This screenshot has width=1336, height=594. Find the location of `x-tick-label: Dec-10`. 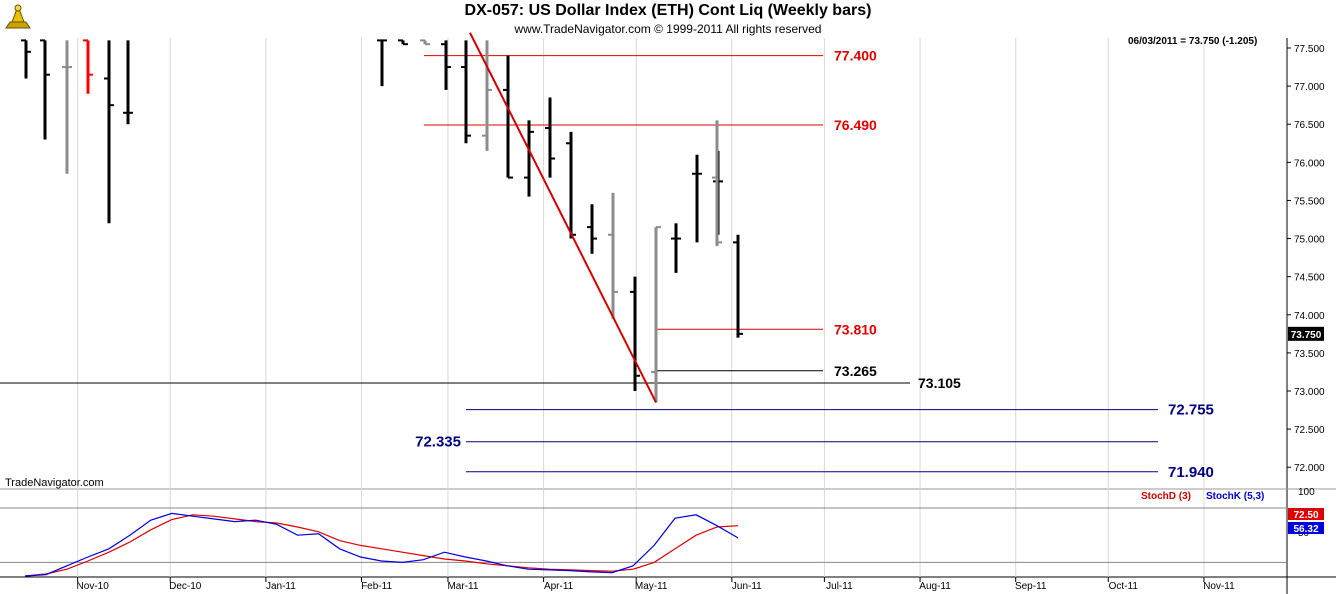

x-tick-label: Dec-10 is located at coordinates (185, 586).